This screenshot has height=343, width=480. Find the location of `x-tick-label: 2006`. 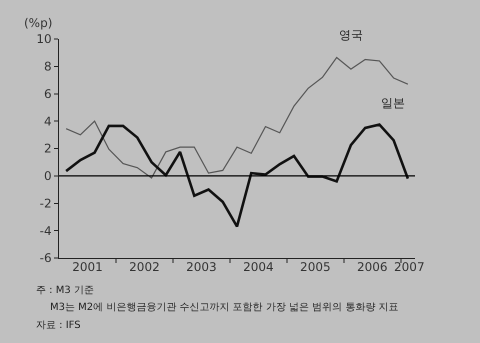

x-tick-label: 2006 is located at coordinates (372, 267).